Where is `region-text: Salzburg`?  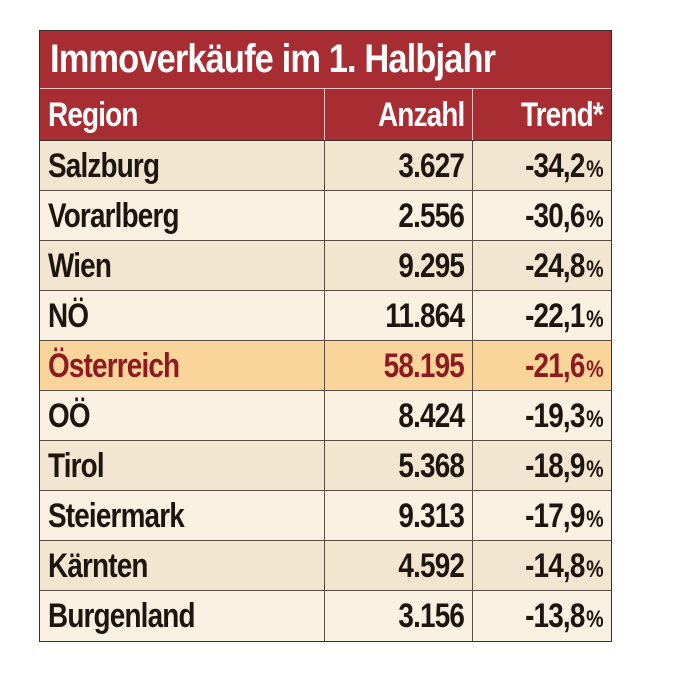
region-text: Salzburg is located at coordinates (104, 166).